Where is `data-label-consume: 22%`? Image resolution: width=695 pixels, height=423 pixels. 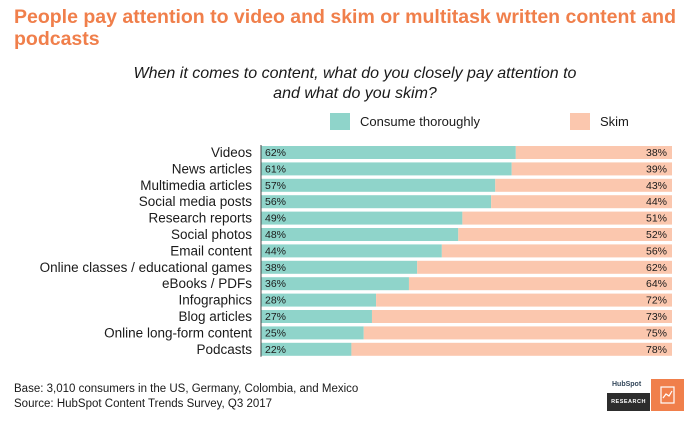 data-label-consume: 22% is located at coordinates (275, 350).